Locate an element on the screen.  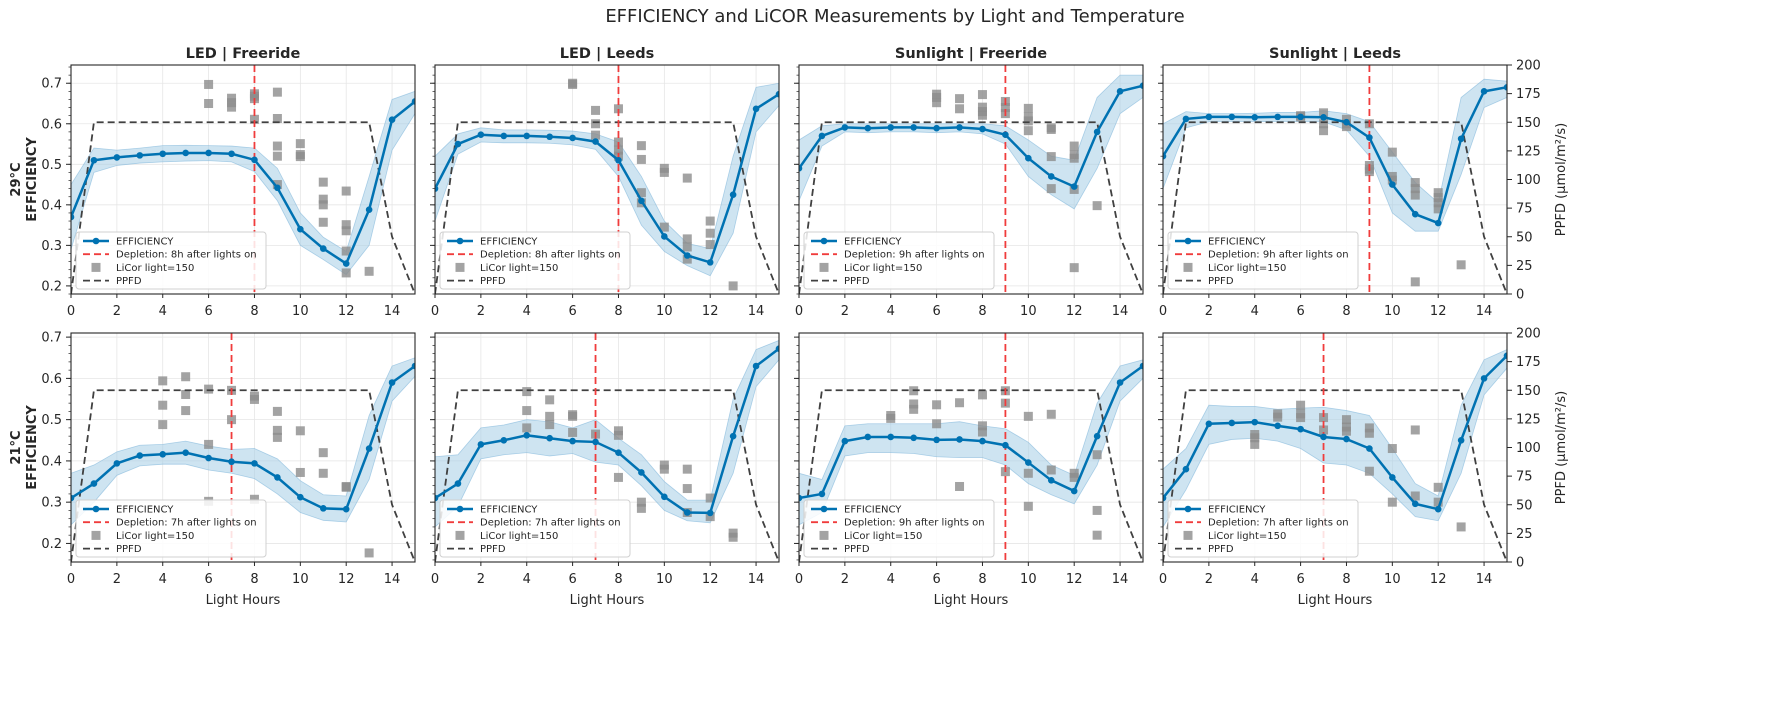
x-tick-label: 2 is located at coordinates (845, 579).